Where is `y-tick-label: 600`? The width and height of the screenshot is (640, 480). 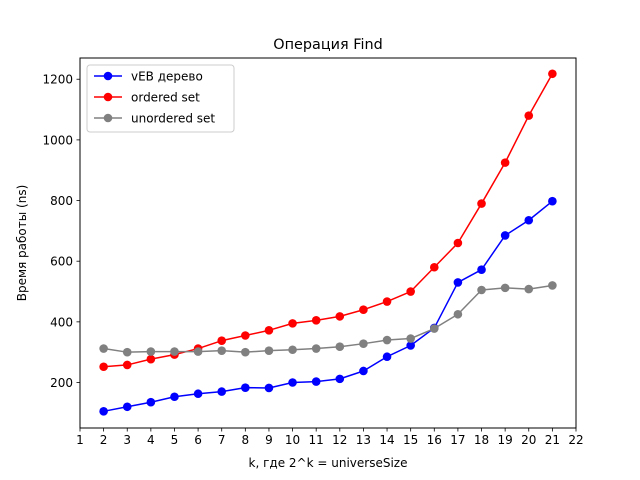
y-tick-label: 600 is located at coordinates (61, 262).